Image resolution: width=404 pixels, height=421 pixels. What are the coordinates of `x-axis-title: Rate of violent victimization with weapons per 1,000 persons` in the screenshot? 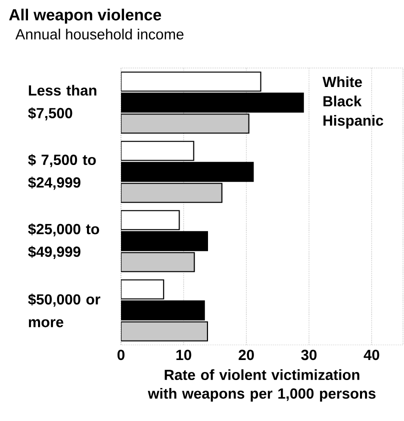 It's located at (262, 385).